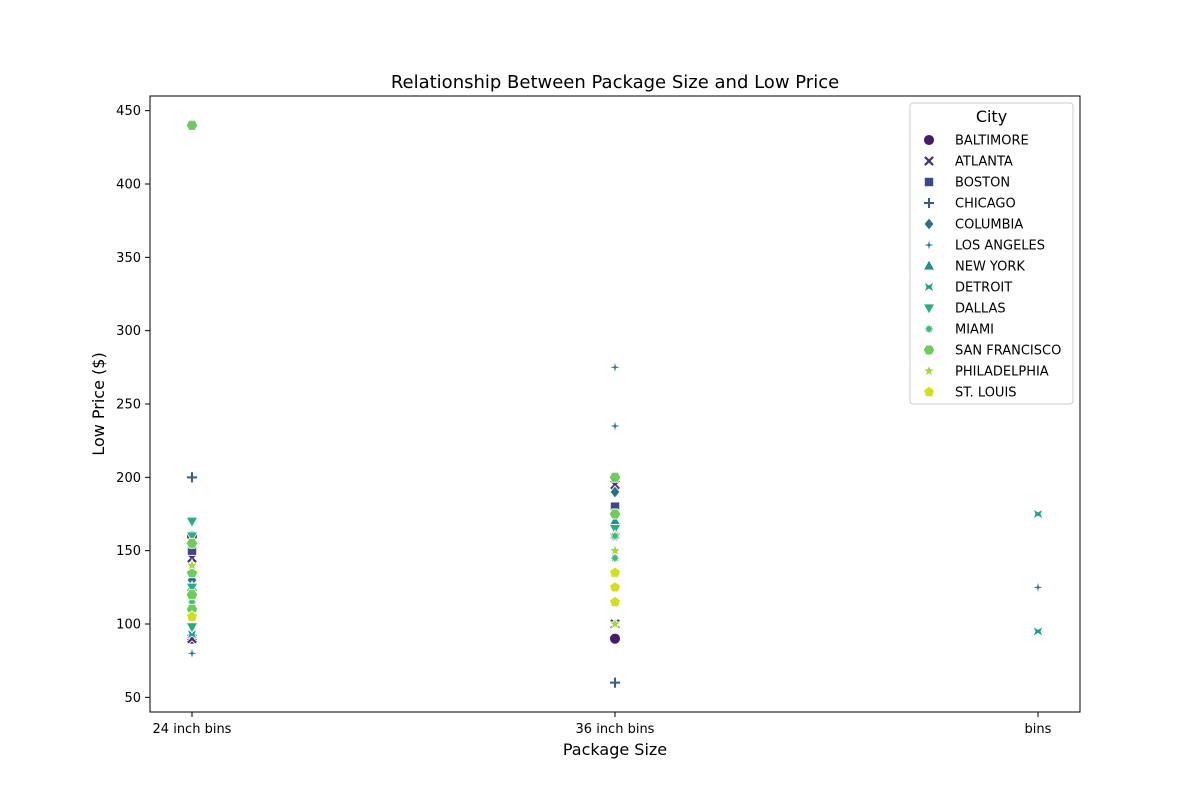 The height and width of the screenshot is (800, 1200). Describe the element at coordinates (989, 225) in the screenshot. I see `legend-label: COLUMBIA` at that location.